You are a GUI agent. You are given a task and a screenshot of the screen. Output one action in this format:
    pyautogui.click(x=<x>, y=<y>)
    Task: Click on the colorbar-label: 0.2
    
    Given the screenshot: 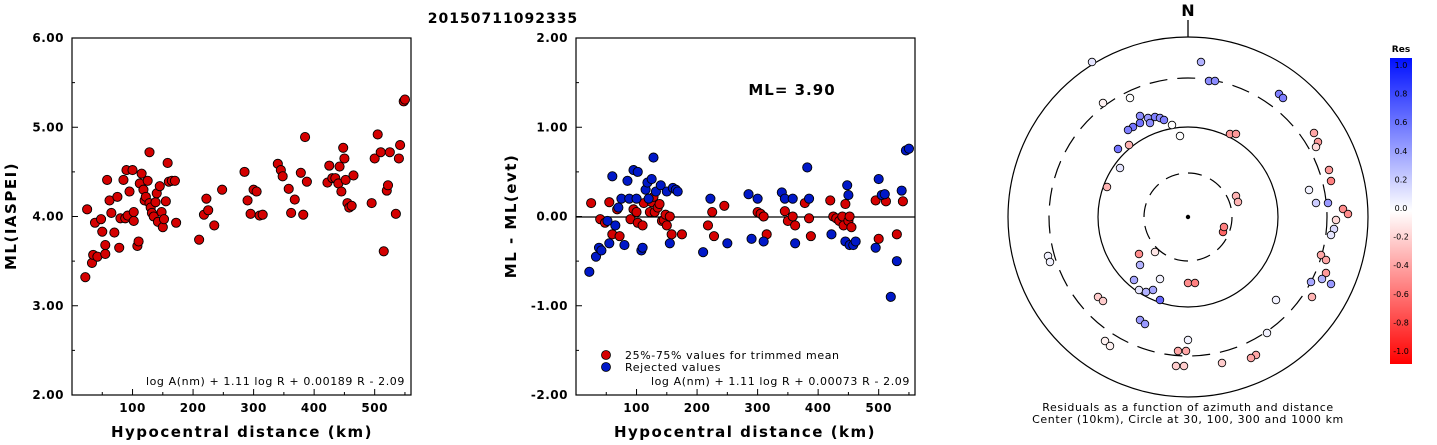 What is the action you would take?
    pyautogui.click(x=1401, y=179)
    